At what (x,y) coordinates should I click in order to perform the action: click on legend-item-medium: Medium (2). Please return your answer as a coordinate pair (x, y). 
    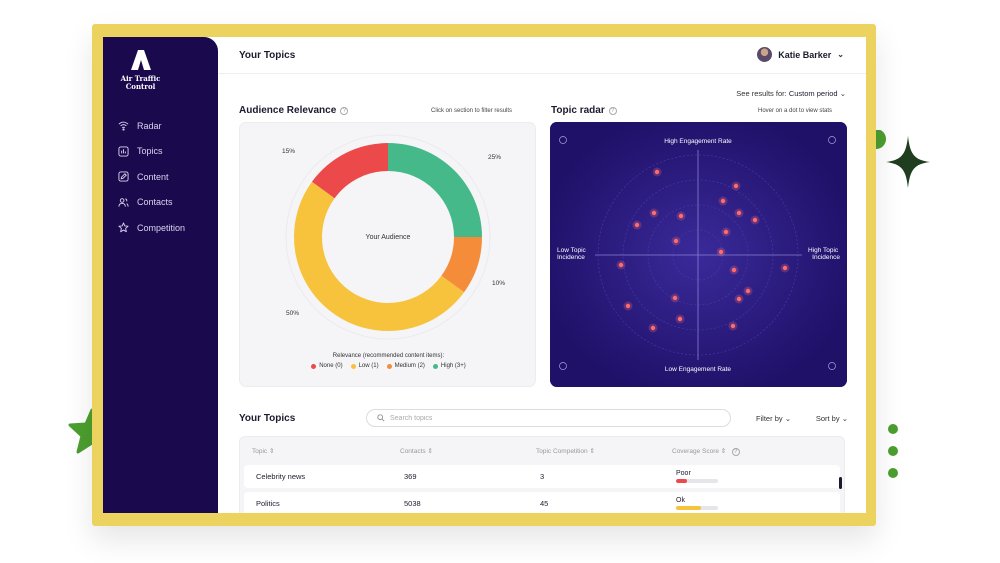
    Looking at the image, I should click on (406, 366).